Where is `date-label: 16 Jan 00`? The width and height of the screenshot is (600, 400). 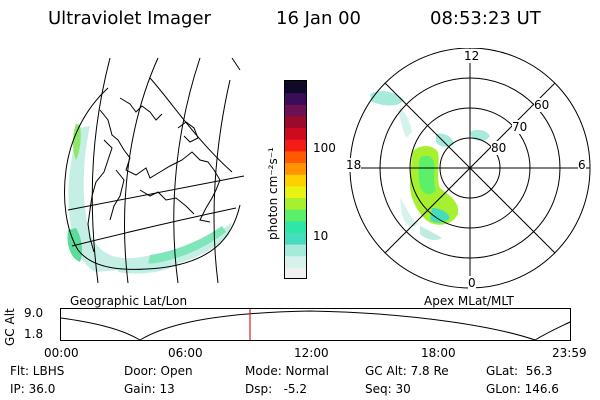
date-label: 16 Jan 00 is located at coordinates (318, 18).